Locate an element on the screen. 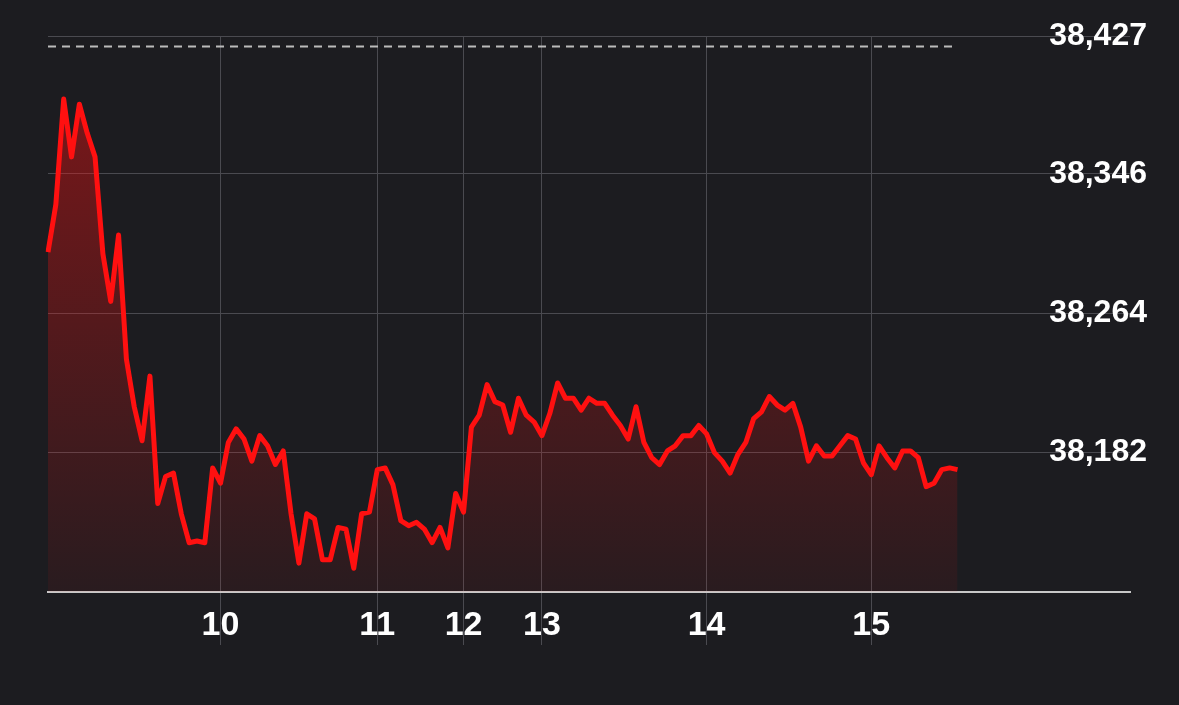  y-tick-label: 38,346 is located at coordinates (1098, 171).